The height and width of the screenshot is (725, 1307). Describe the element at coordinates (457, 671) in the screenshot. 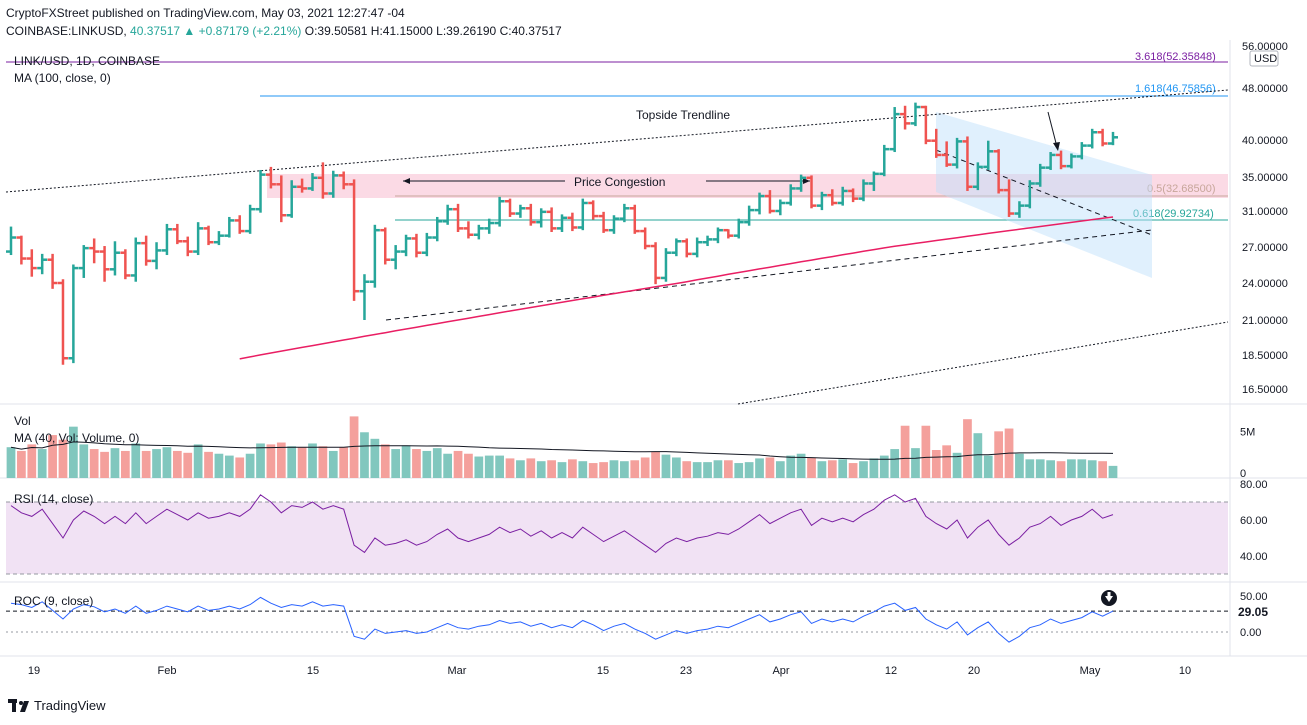

I see `time-axis-tick: Mar` at that location.